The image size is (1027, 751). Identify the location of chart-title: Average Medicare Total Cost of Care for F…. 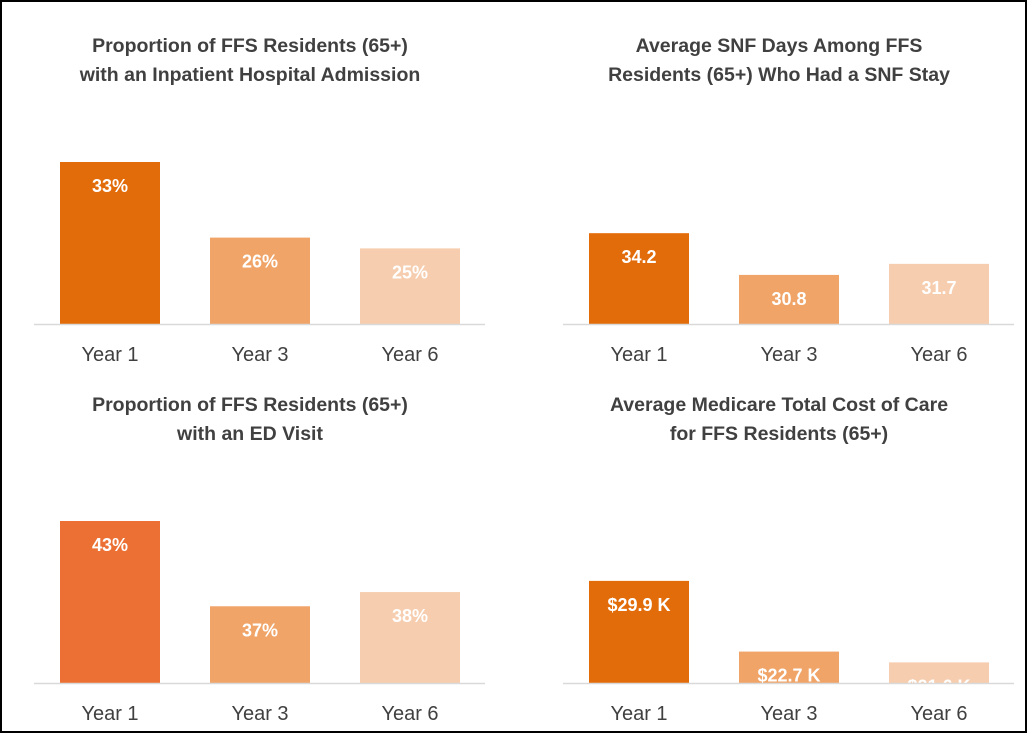
(779, 419).